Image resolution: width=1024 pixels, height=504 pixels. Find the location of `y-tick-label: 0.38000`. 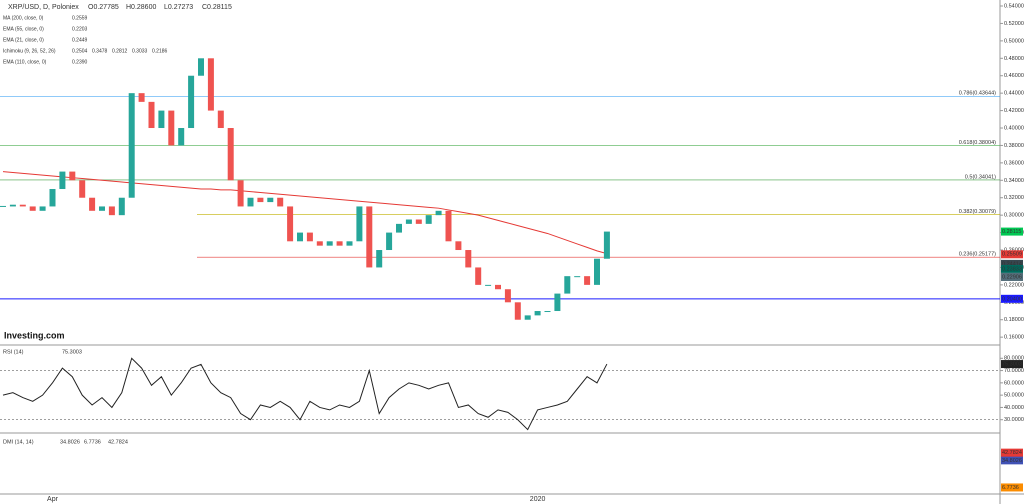

y-tick-label: 0.38000 is located at coordinates (1014, 146).